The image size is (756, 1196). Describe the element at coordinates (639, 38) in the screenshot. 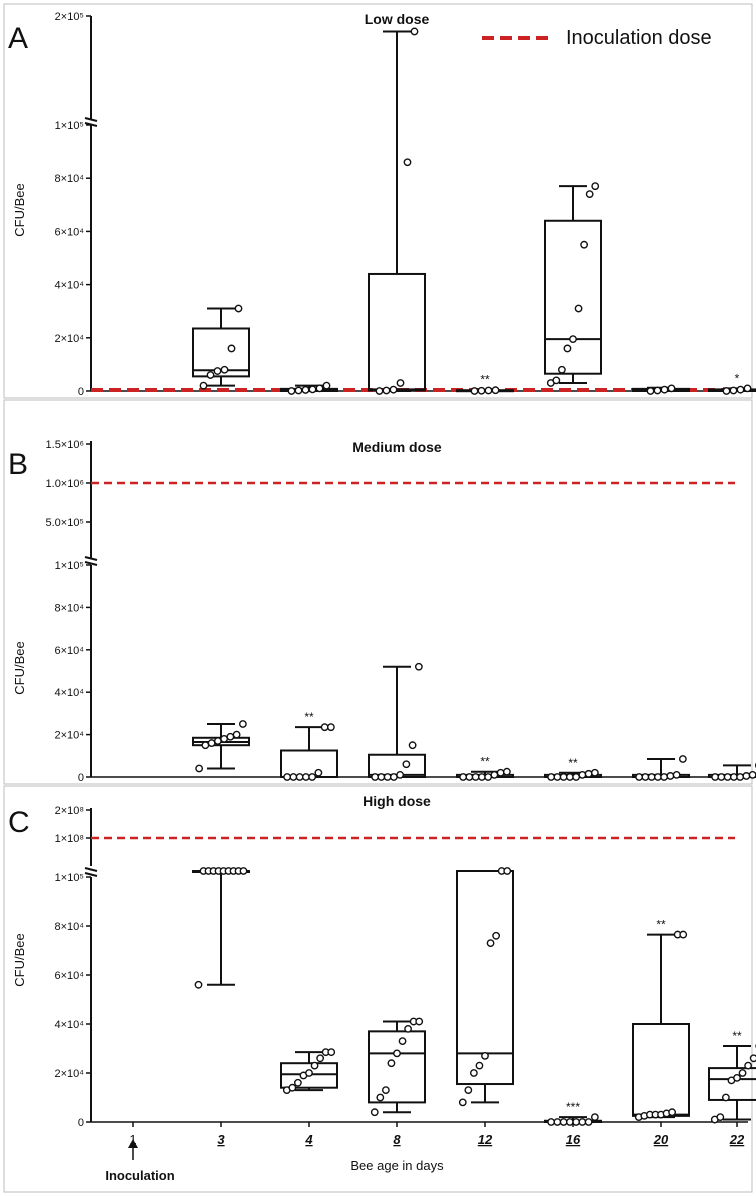

I see `legend-label: Inoculation dose` at that location.